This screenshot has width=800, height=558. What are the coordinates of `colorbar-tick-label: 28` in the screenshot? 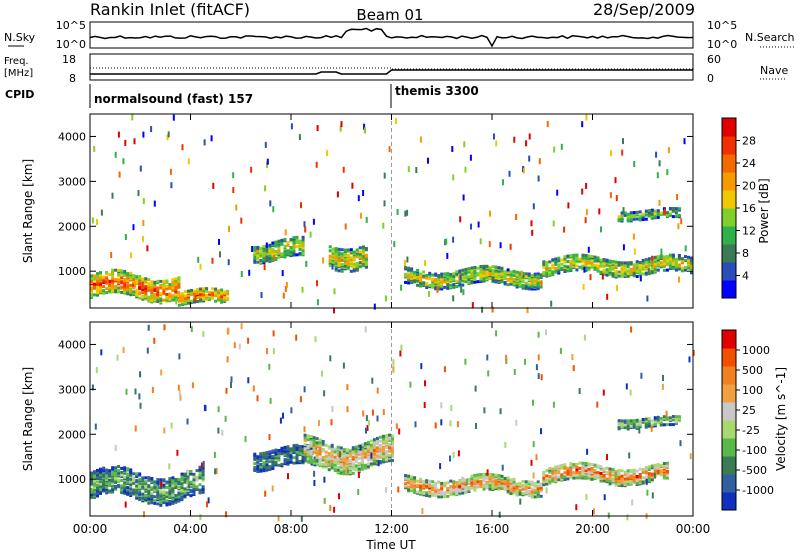 It's located at (749, 141).